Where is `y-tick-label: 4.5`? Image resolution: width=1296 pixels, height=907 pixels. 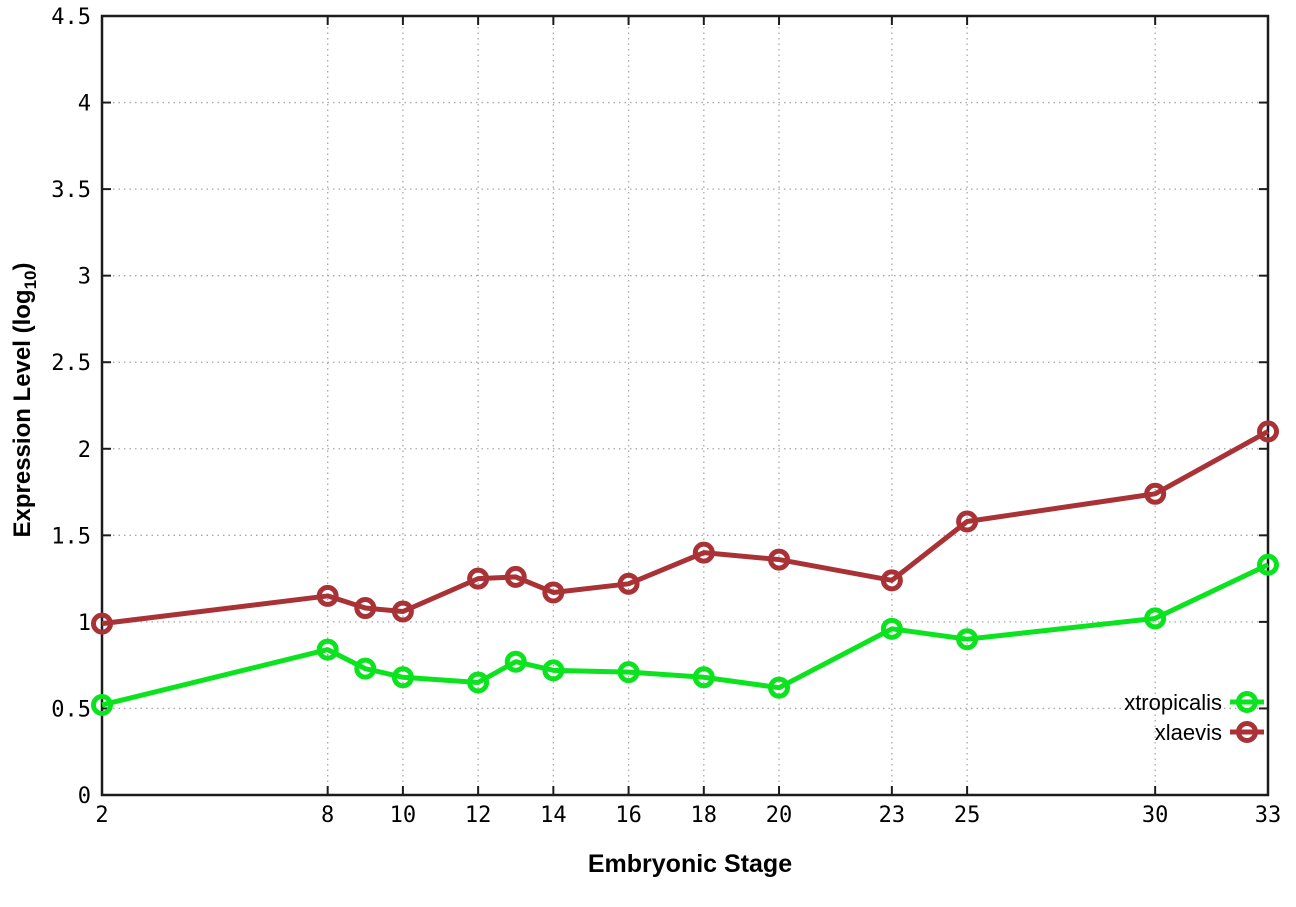 y-tick-label: 4.5 is located at coordinates (71, 17).